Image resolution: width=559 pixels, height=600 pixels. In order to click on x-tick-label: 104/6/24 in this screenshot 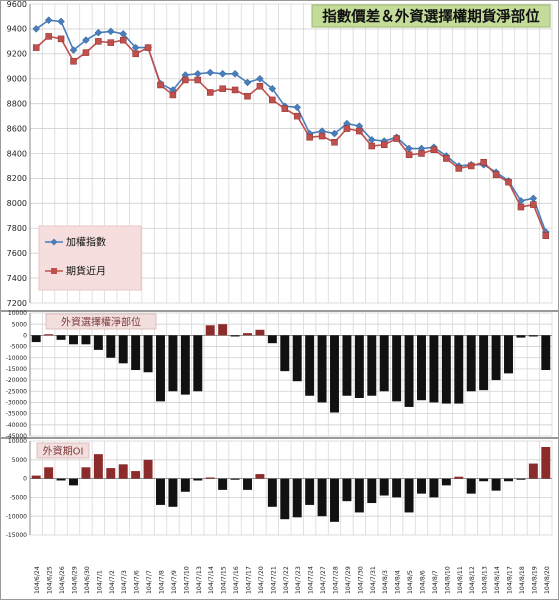, I will do `click(37, 580)`.